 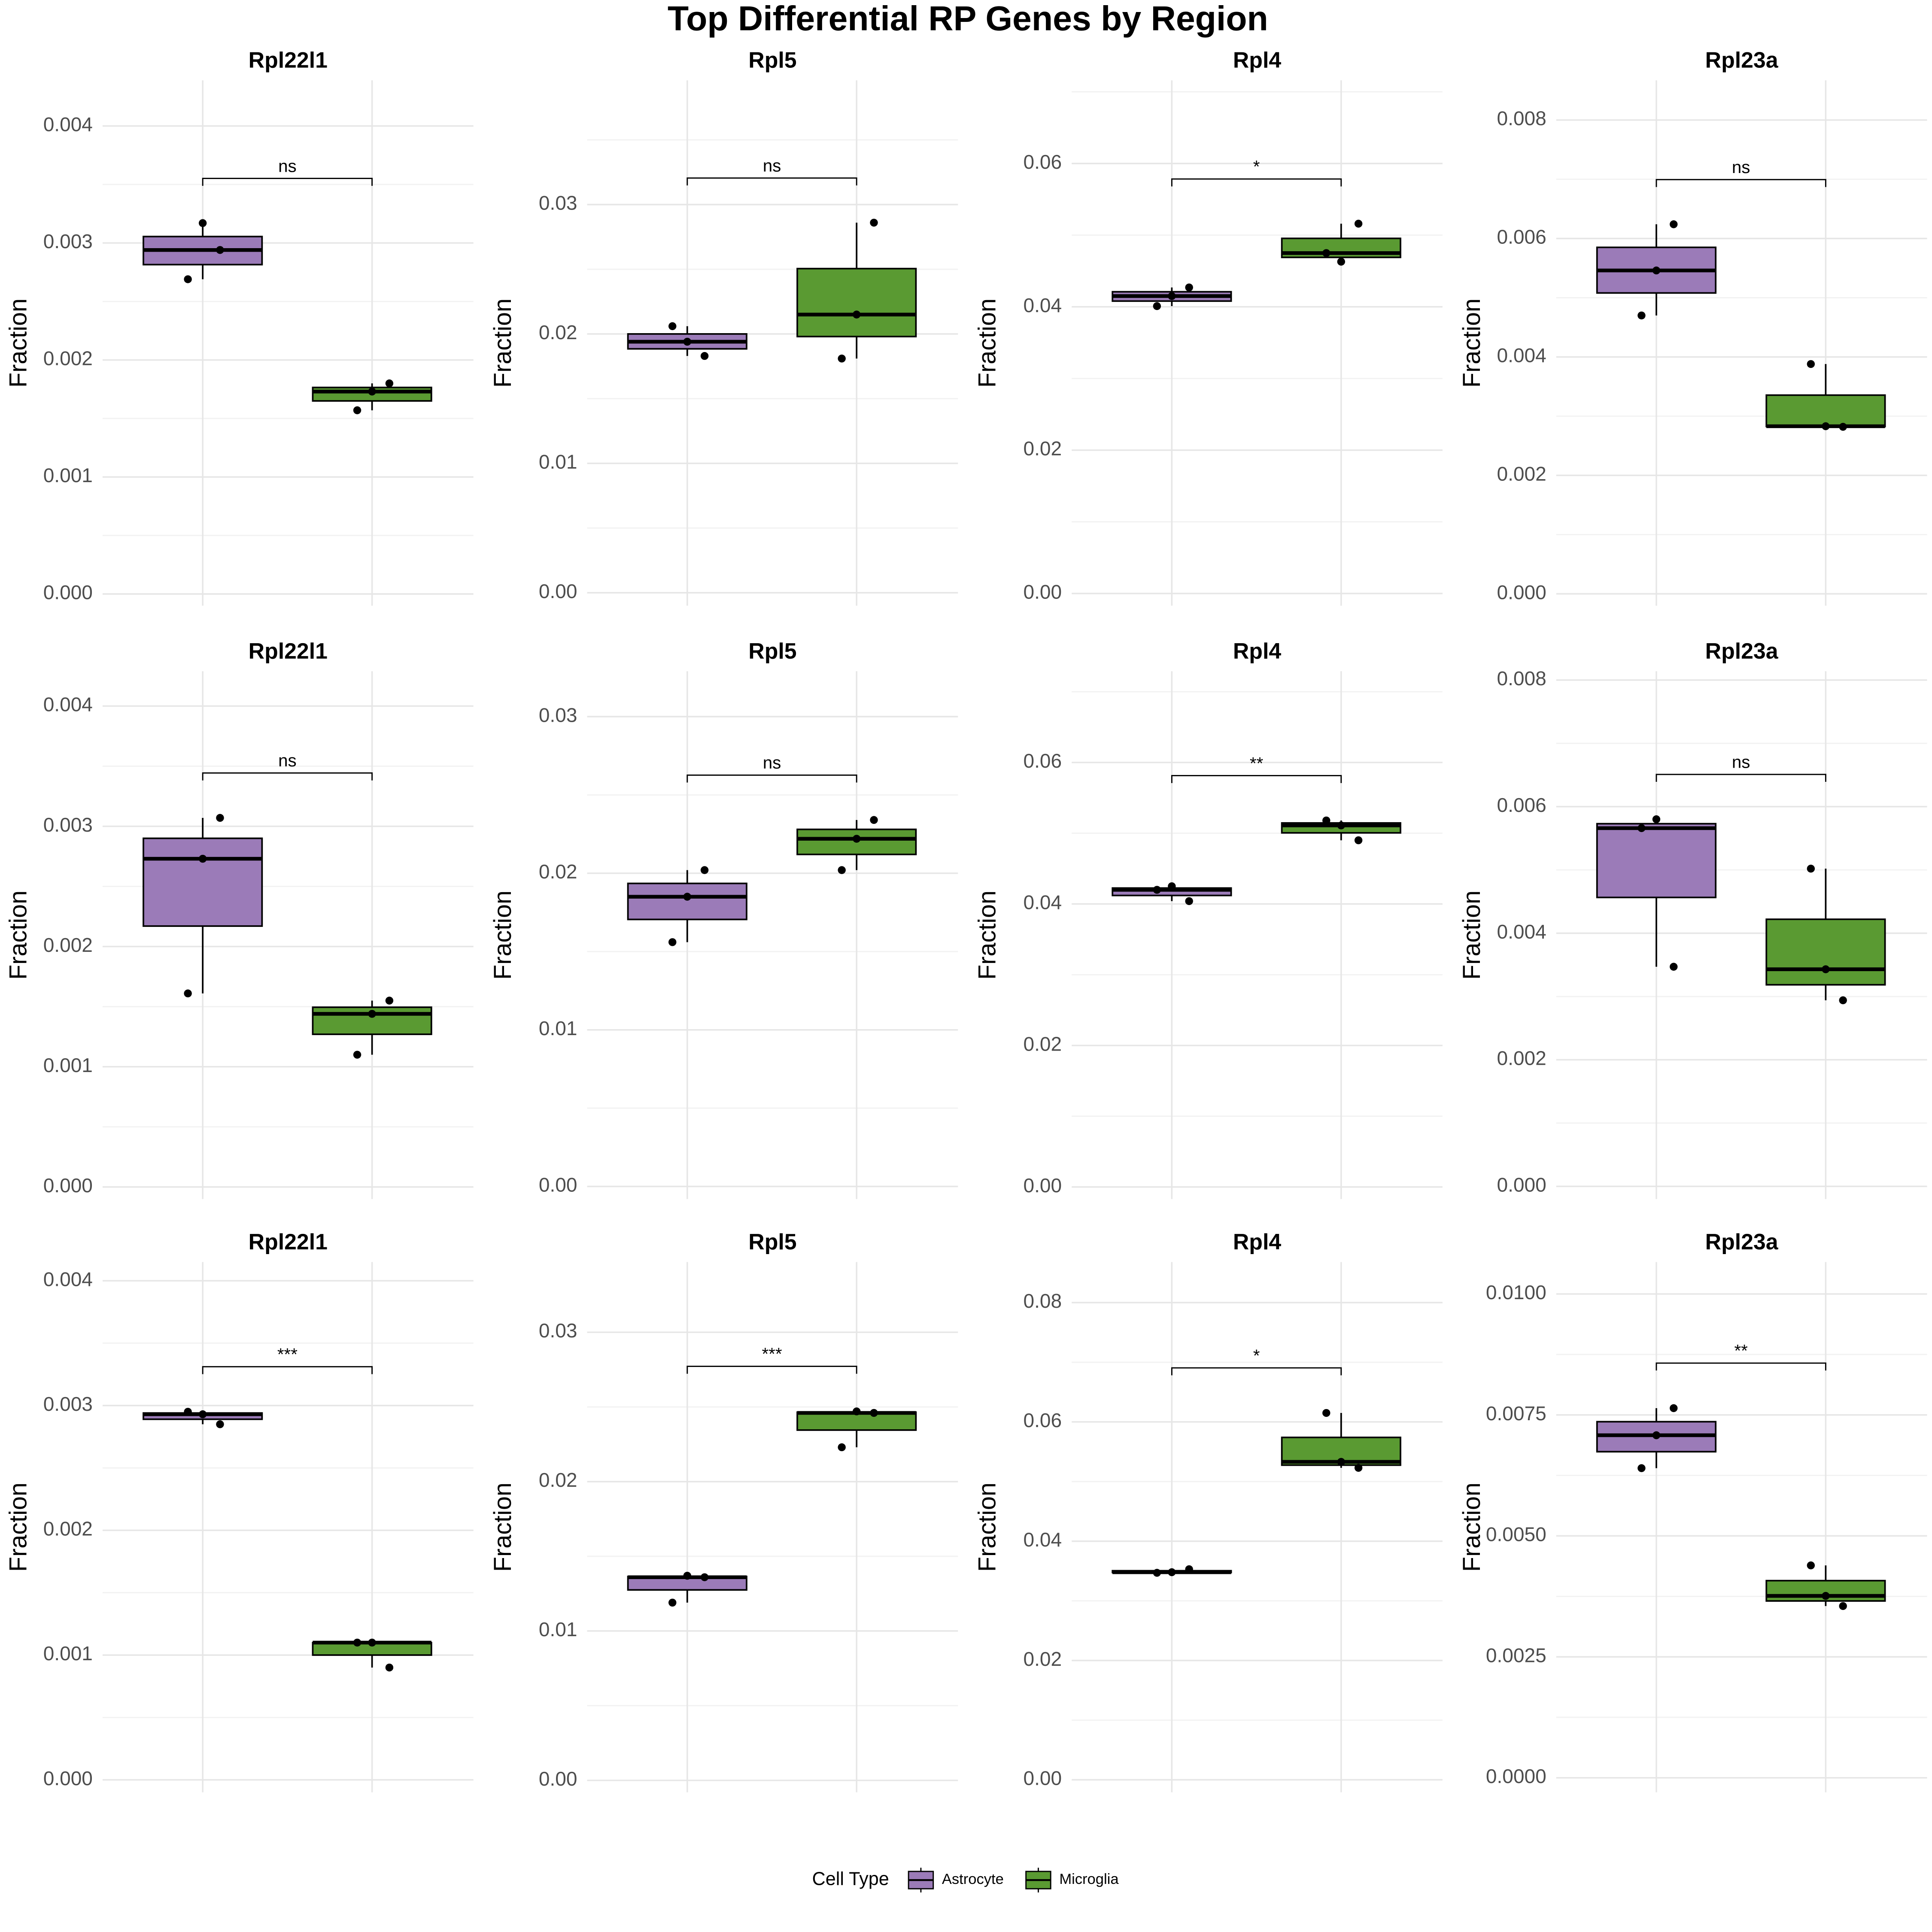 What do you see at coordinates (1516, 1776) in the screenshot?
I see `y-tick-label: 0.0000` at bounding box center [1516, 1776].